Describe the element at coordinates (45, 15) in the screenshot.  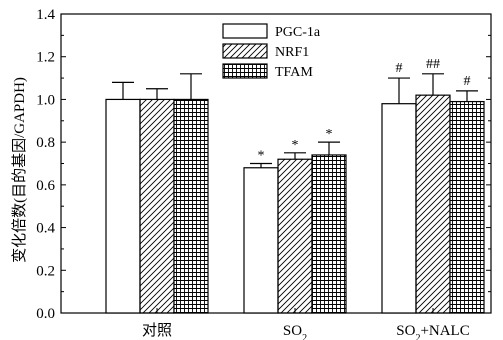
I see `y-tick-label: 1.4` at that location.